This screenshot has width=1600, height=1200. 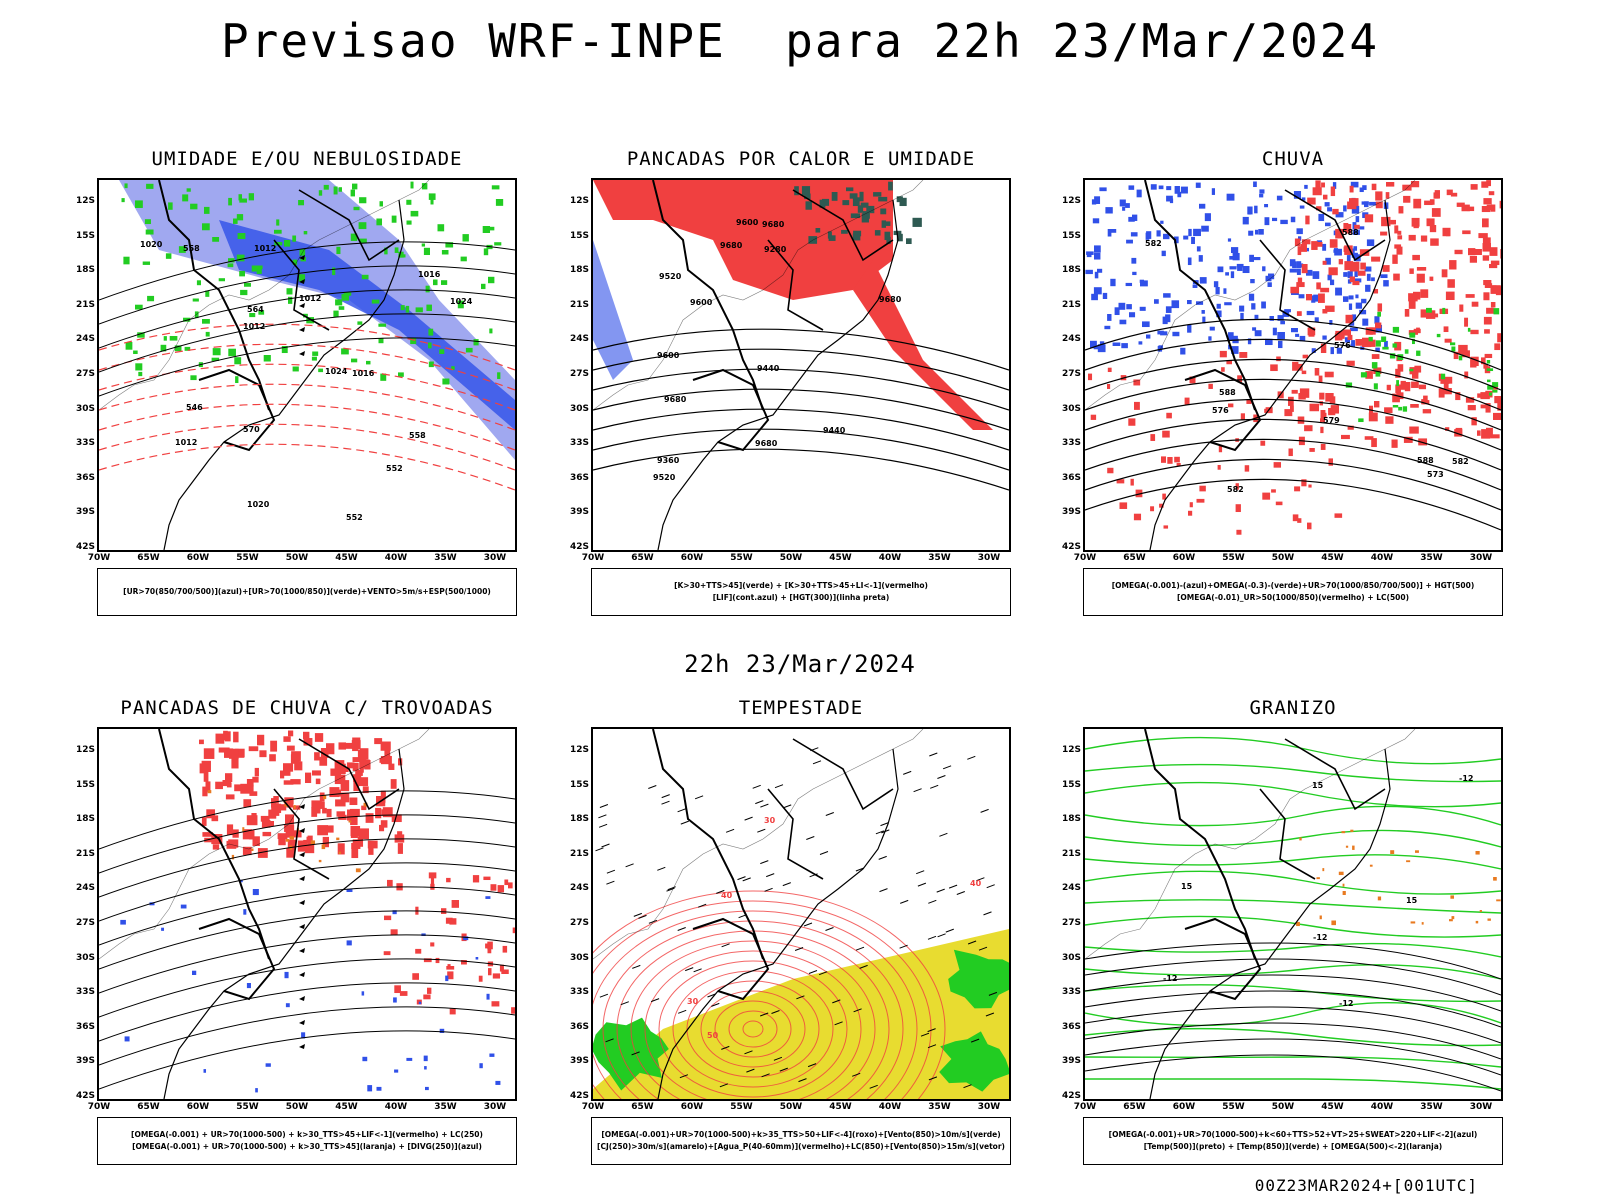 I want to click on thickness-contour, so click(x=307, y=447).